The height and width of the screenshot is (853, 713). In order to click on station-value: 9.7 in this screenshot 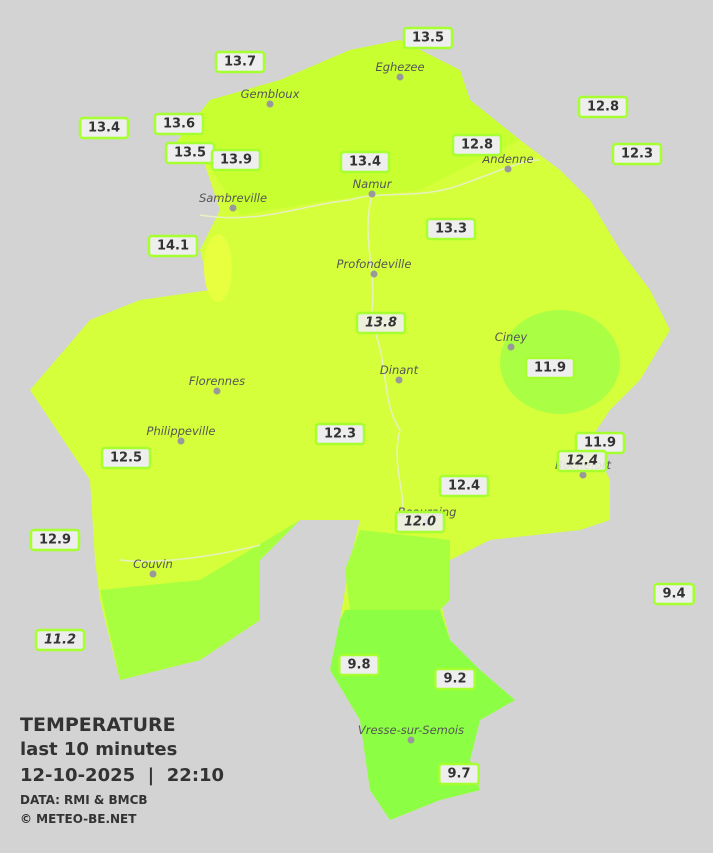, I will do `click(458, 774)`.